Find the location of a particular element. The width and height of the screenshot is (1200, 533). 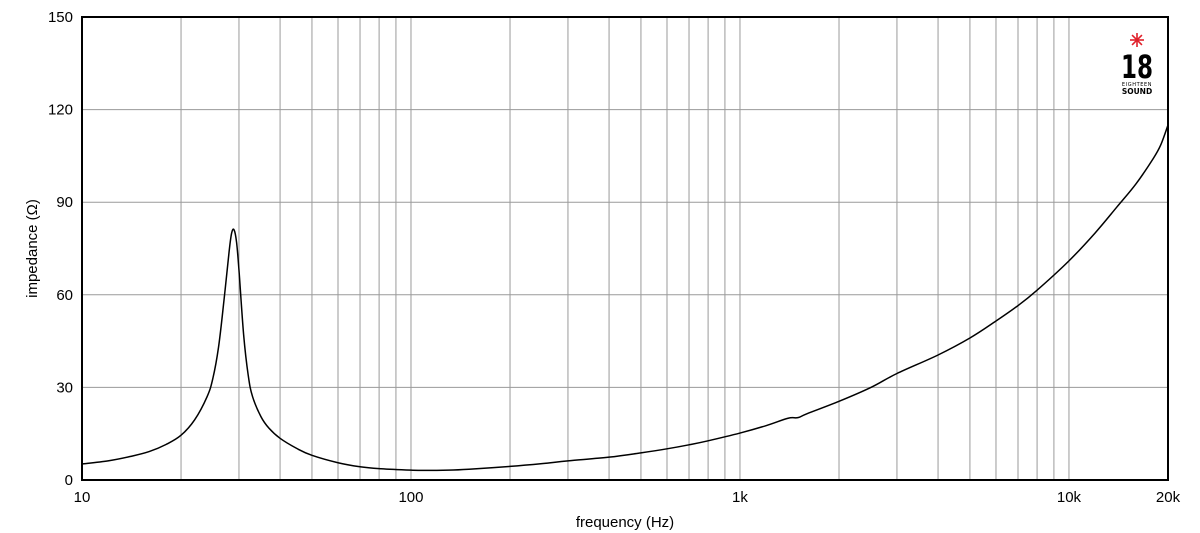

logo-line-2: SOUND is located at coordinates (1137, 91).